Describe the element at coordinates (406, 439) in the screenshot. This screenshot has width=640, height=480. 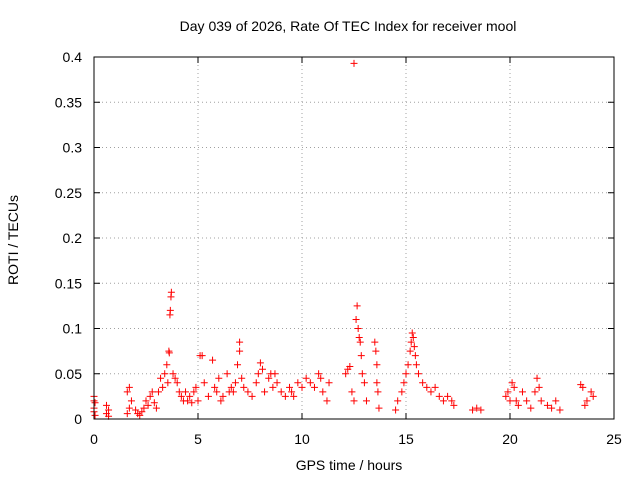
I see `x-tick-label: 15` at that location.